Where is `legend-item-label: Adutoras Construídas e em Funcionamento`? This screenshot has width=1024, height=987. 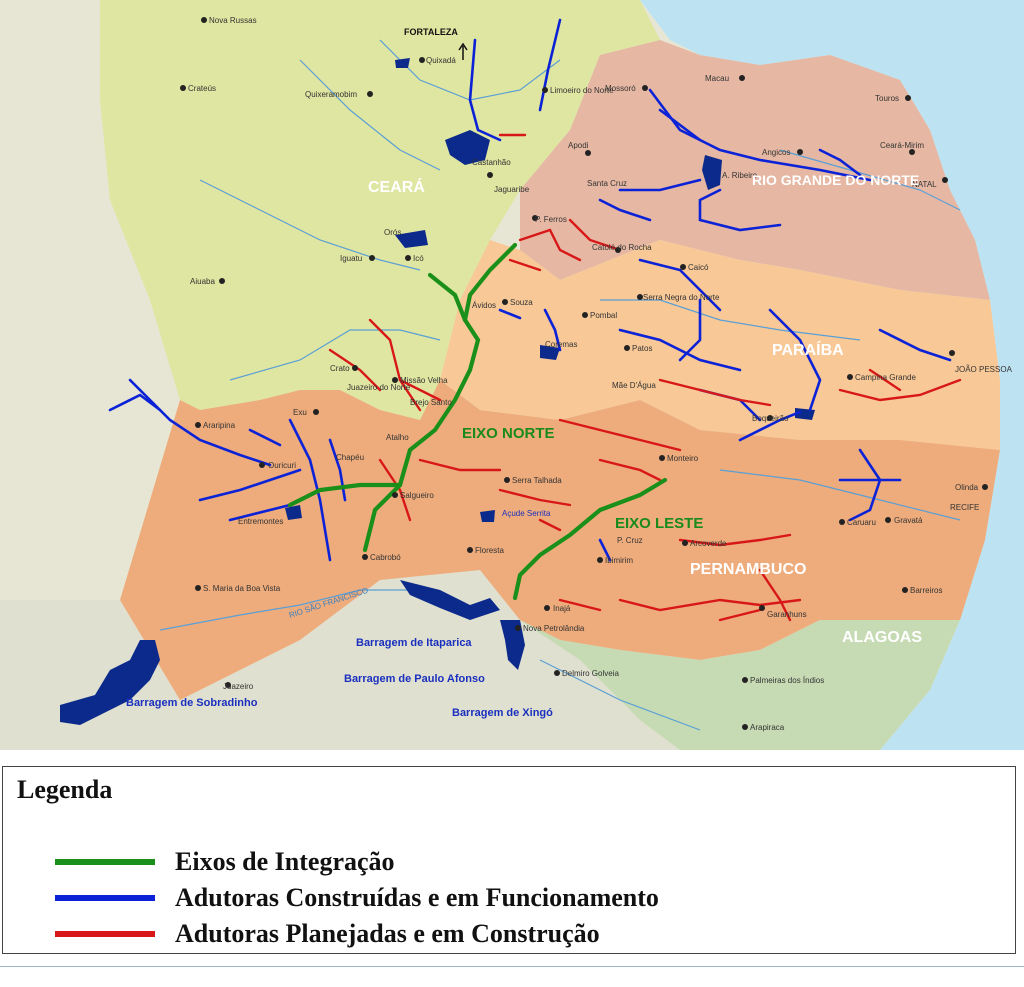 legend-item-label: Adutoras Construídas e em Funcionamento is located at coordinates (417, 897).